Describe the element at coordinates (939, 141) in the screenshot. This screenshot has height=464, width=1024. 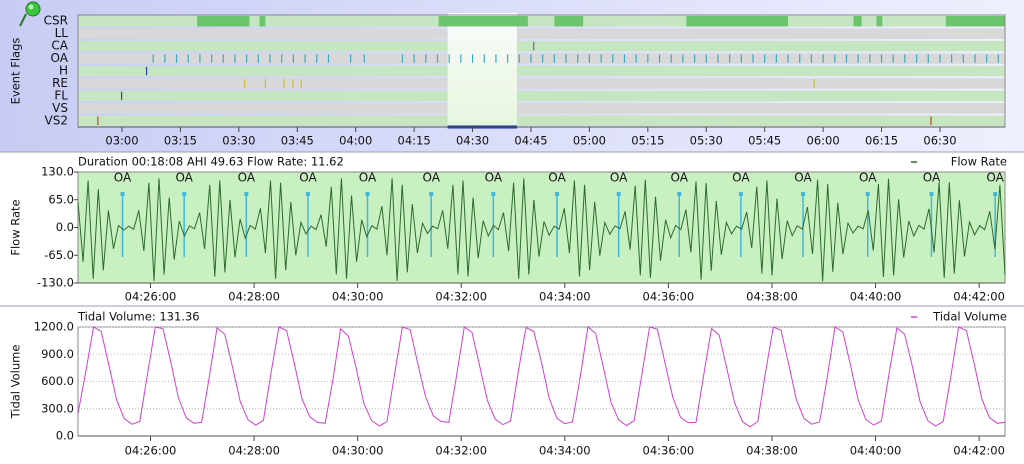
I see `x-tick-label: 06:30` at that location.